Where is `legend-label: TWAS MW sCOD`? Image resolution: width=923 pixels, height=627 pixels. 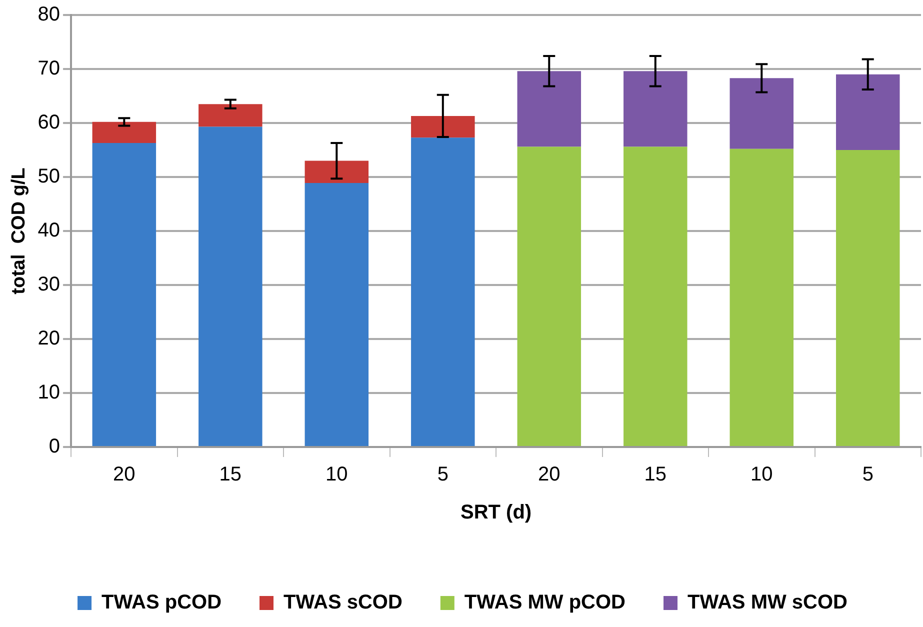
legend-label: TWAS MW sCOD is located at coordinates (767, 603).